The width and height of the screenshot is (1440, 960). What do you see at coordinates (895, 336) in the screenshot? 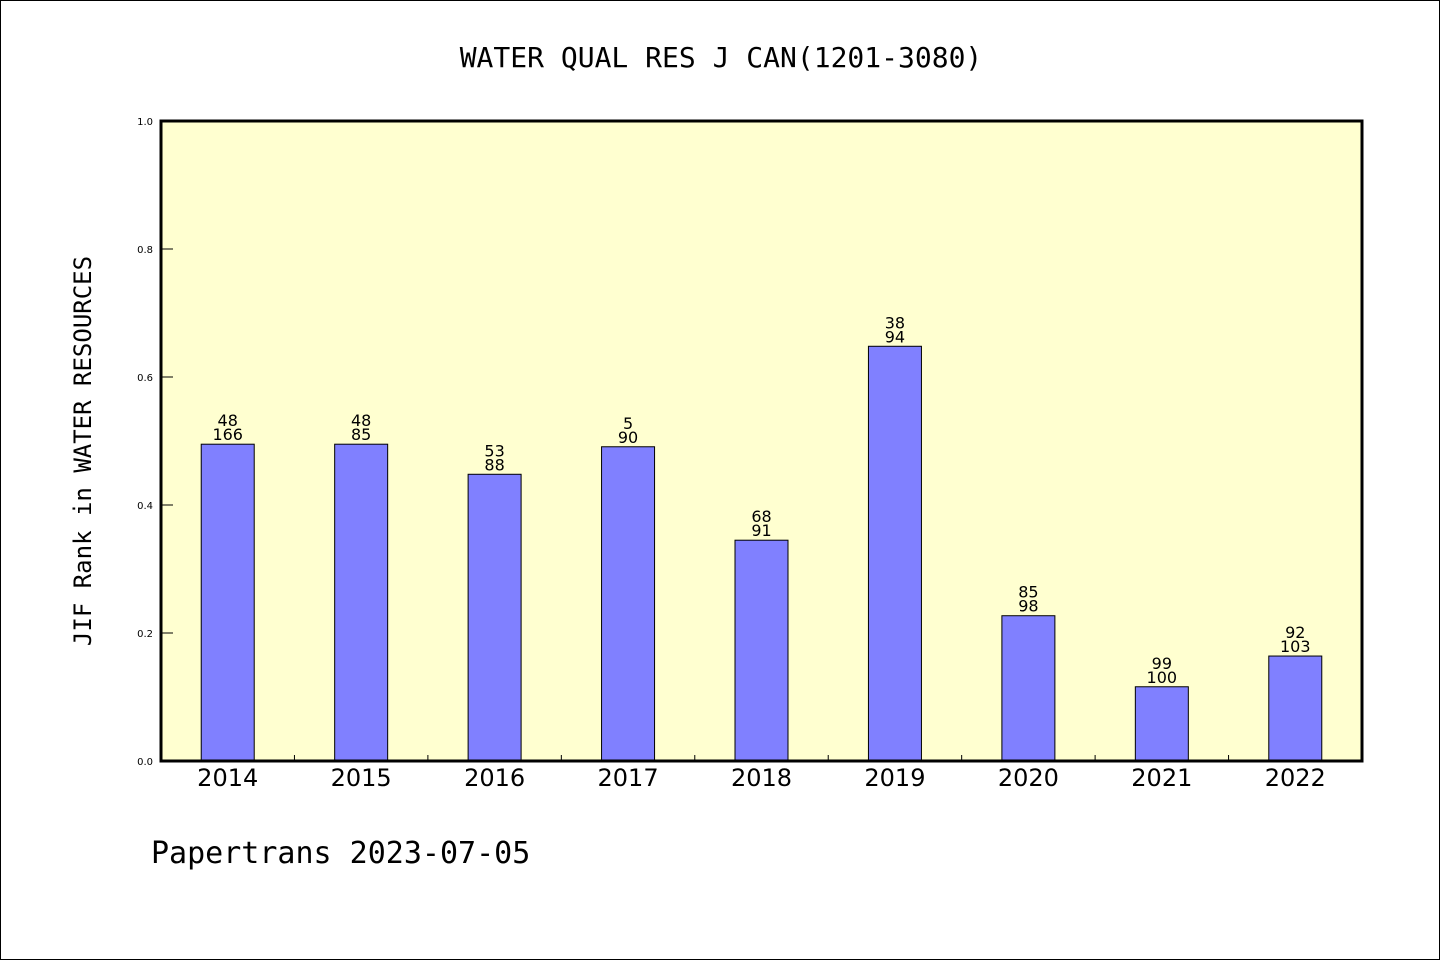
I see `bar-label-bottom: 94` at bounding box center [895, 336].